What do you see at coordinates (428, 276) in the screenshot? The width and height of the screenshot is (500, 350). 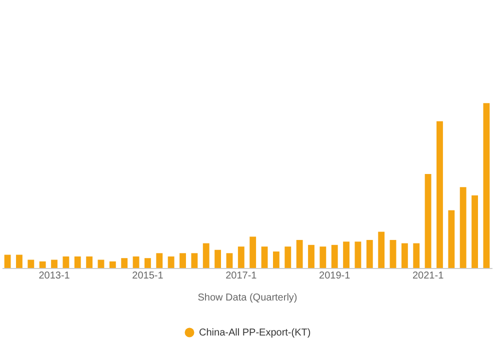 I see `x-tick-label: 2021-1` at bounding box center [428, 276].